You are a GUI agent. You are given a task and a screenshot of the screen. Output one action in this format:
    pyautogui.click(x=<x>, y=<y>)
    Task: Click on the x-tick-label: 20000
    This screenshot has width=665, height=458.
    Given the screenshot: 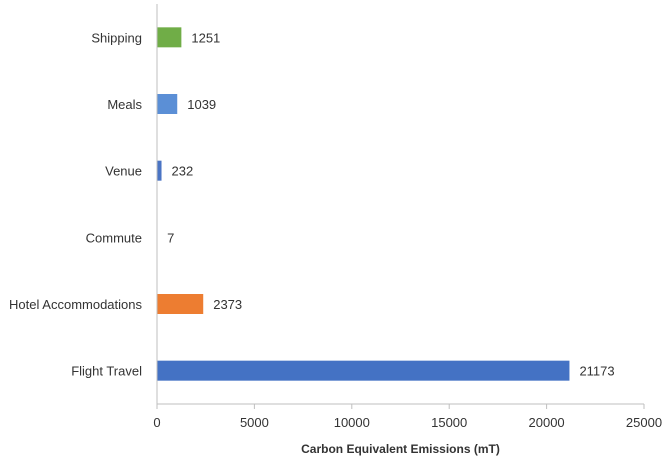 What is the action you would take?
    pyautogui.click(x=547, y=422)
    